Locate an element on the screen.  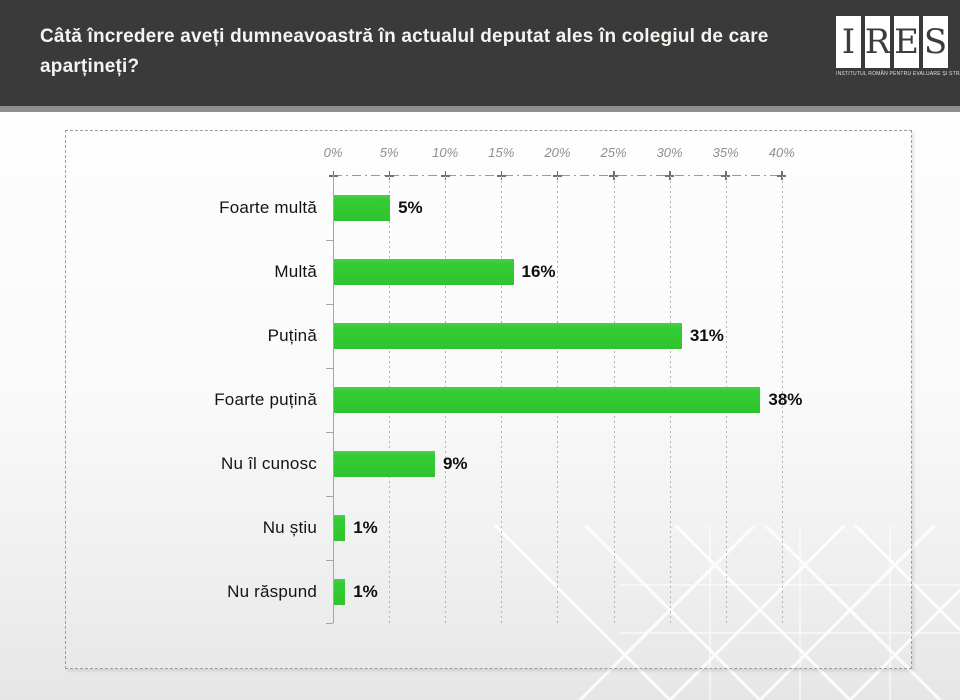
logo-letter-i: I is located at coordinates (848, 42).